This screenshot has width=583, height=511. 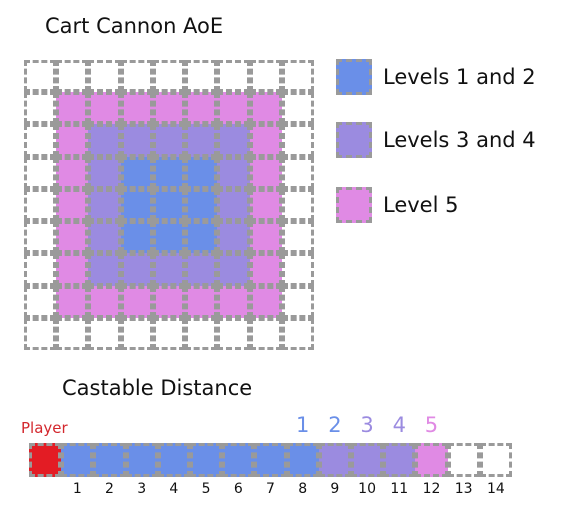 I want to click on legend-item: Levels 3 and 4, so click(x=436, y=140).